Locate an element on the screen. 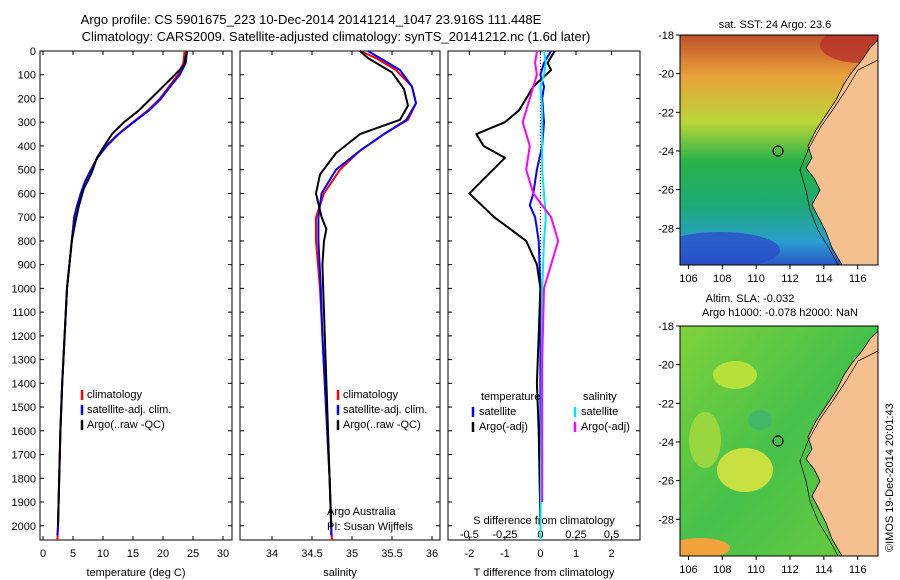 The height and width of the screenshot is (580, 900). x-tick-label: 30 is located at coordinates (223, 554).